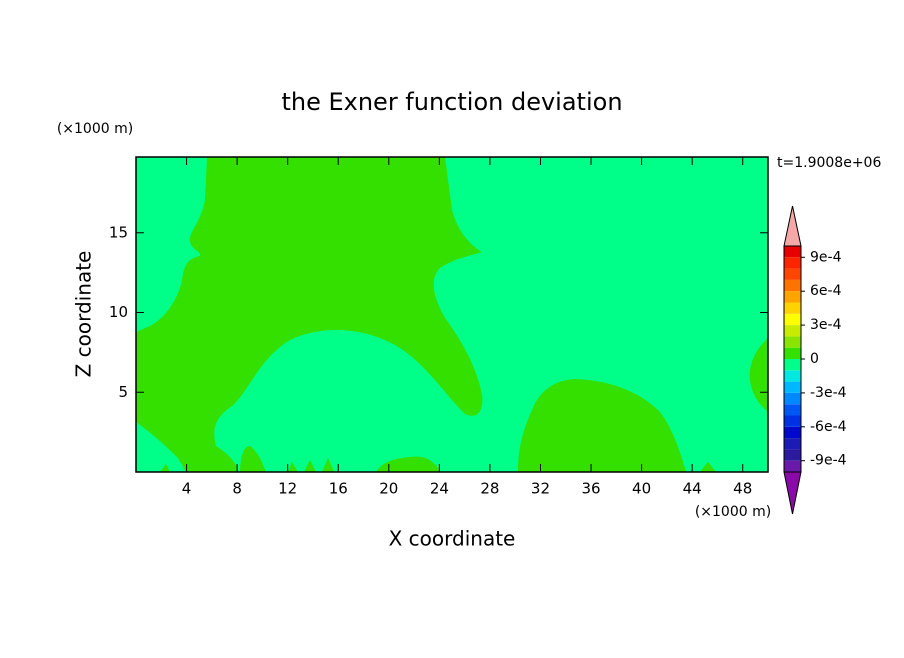  I want to click on x-tick-label: 44, so click(692, 489).